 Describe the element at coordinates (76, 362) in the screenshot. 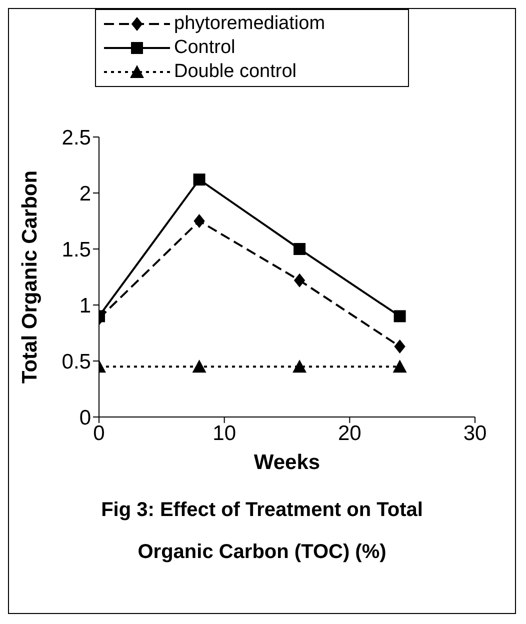

I see `y-tick-label: 0.5` at that location.